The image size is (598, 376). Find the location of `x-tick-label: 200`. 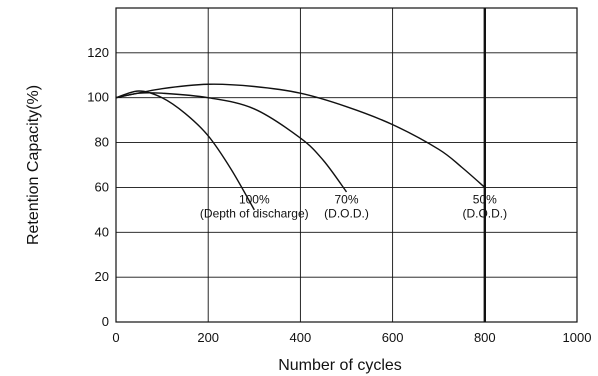

x-tick-label: 200 is located at coordinates (208, 337).